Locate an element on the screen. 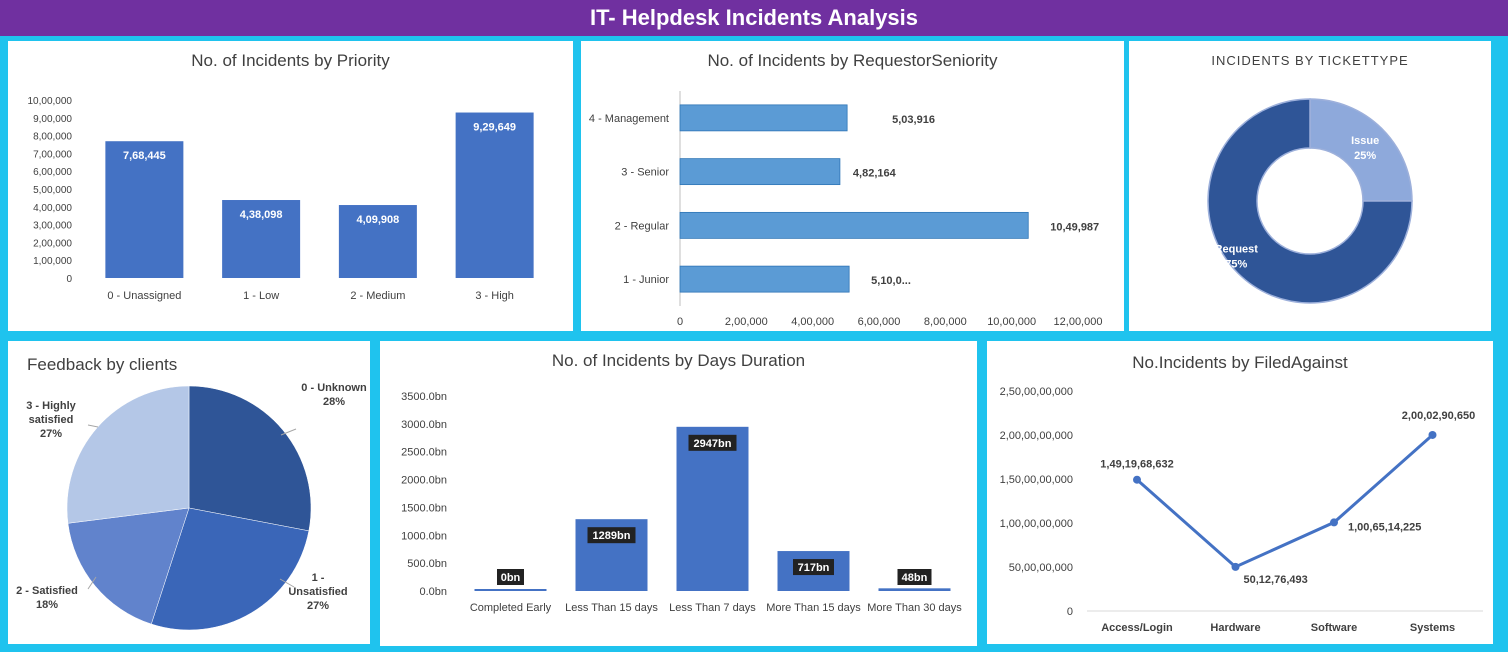  priority-data-label: 9,29,649 is located at coordinates (494, 128).